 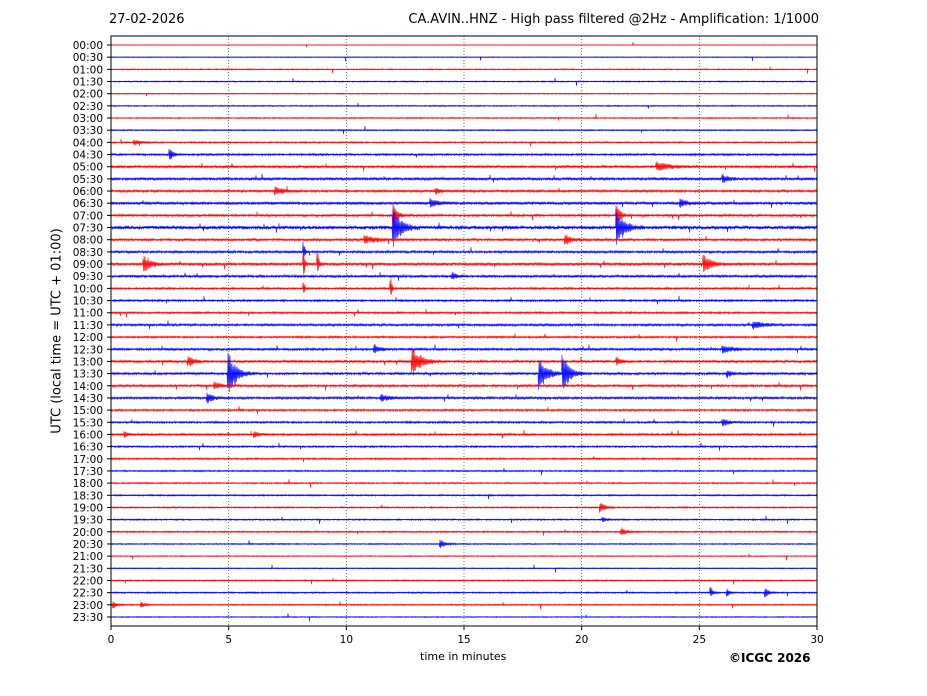 What do you see at coordinates (88, 95) in the screenshot?
I see `y-tick-label: 02:00` at bounding box center [88, 95].